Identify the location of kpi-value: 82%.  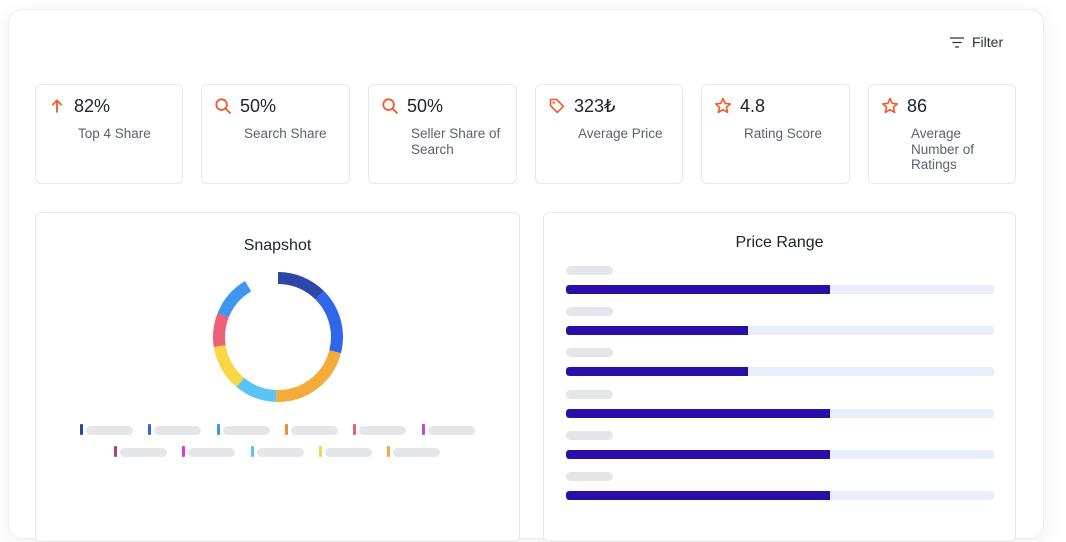
(92, 106).